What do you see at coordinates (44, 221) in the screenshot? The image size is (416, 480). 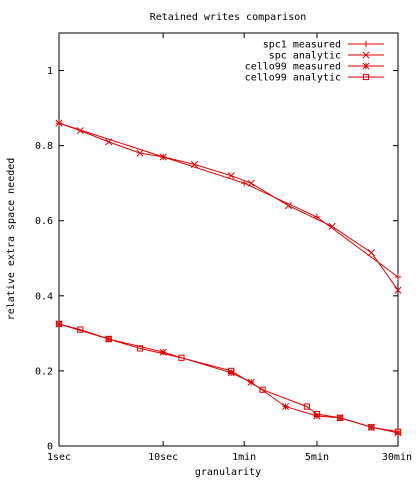 I see `y-tick-label: 0.6` at bounding box center [44, 221].